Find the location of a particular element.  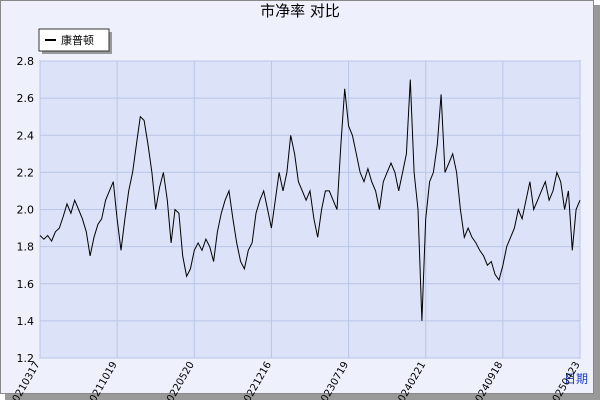

legend: 康普顿 is located at coordinates (75, 41).